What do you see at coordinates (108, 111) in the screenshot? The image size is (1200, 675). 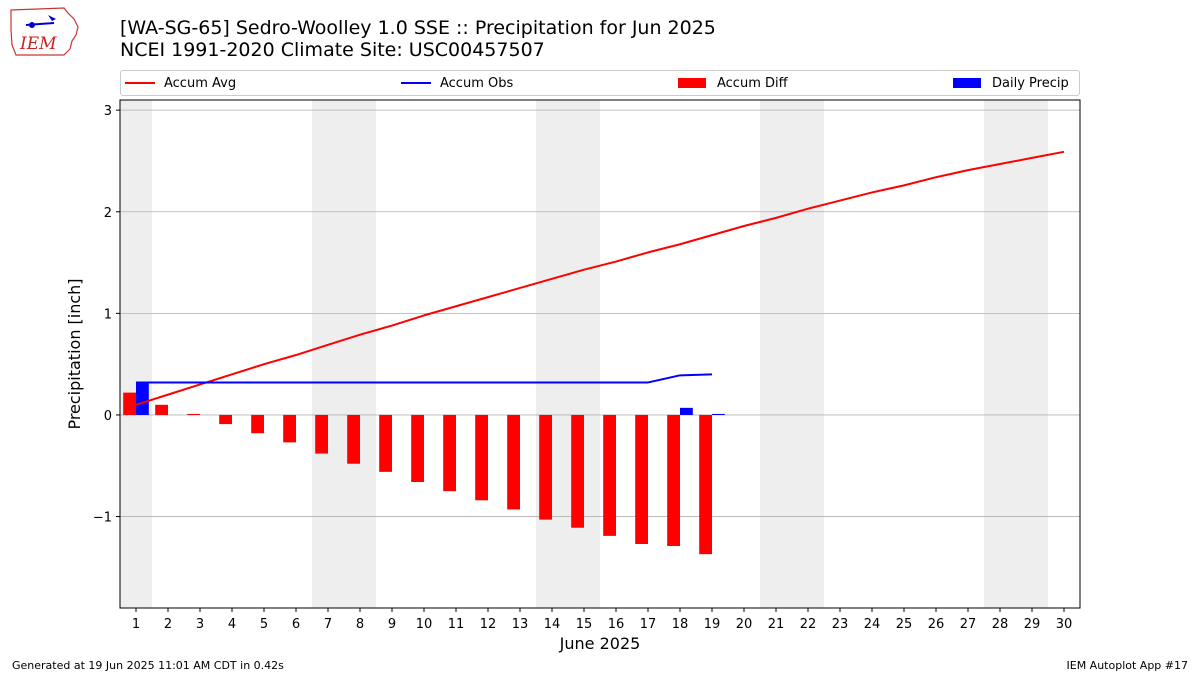 I see `y-tick-label: 3` at bounding box center [108, 111].